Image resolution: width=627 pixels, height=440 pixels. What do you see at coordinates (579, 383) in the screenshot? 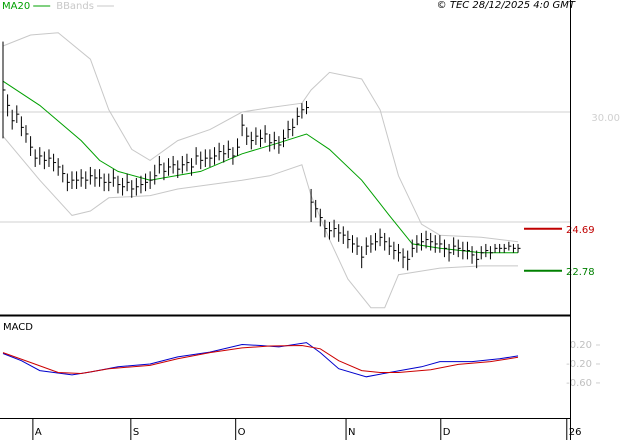
I see `y-tick-label: -0.60` at bounding box center [579, 383].